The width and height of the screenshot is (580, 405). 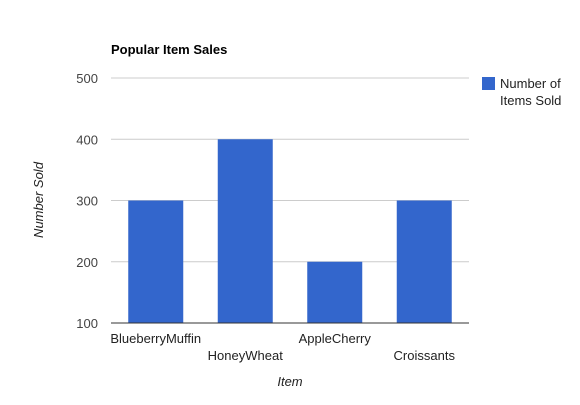 I want to click on chart-title: Popular Item Sales, so click(x=169, y=49).